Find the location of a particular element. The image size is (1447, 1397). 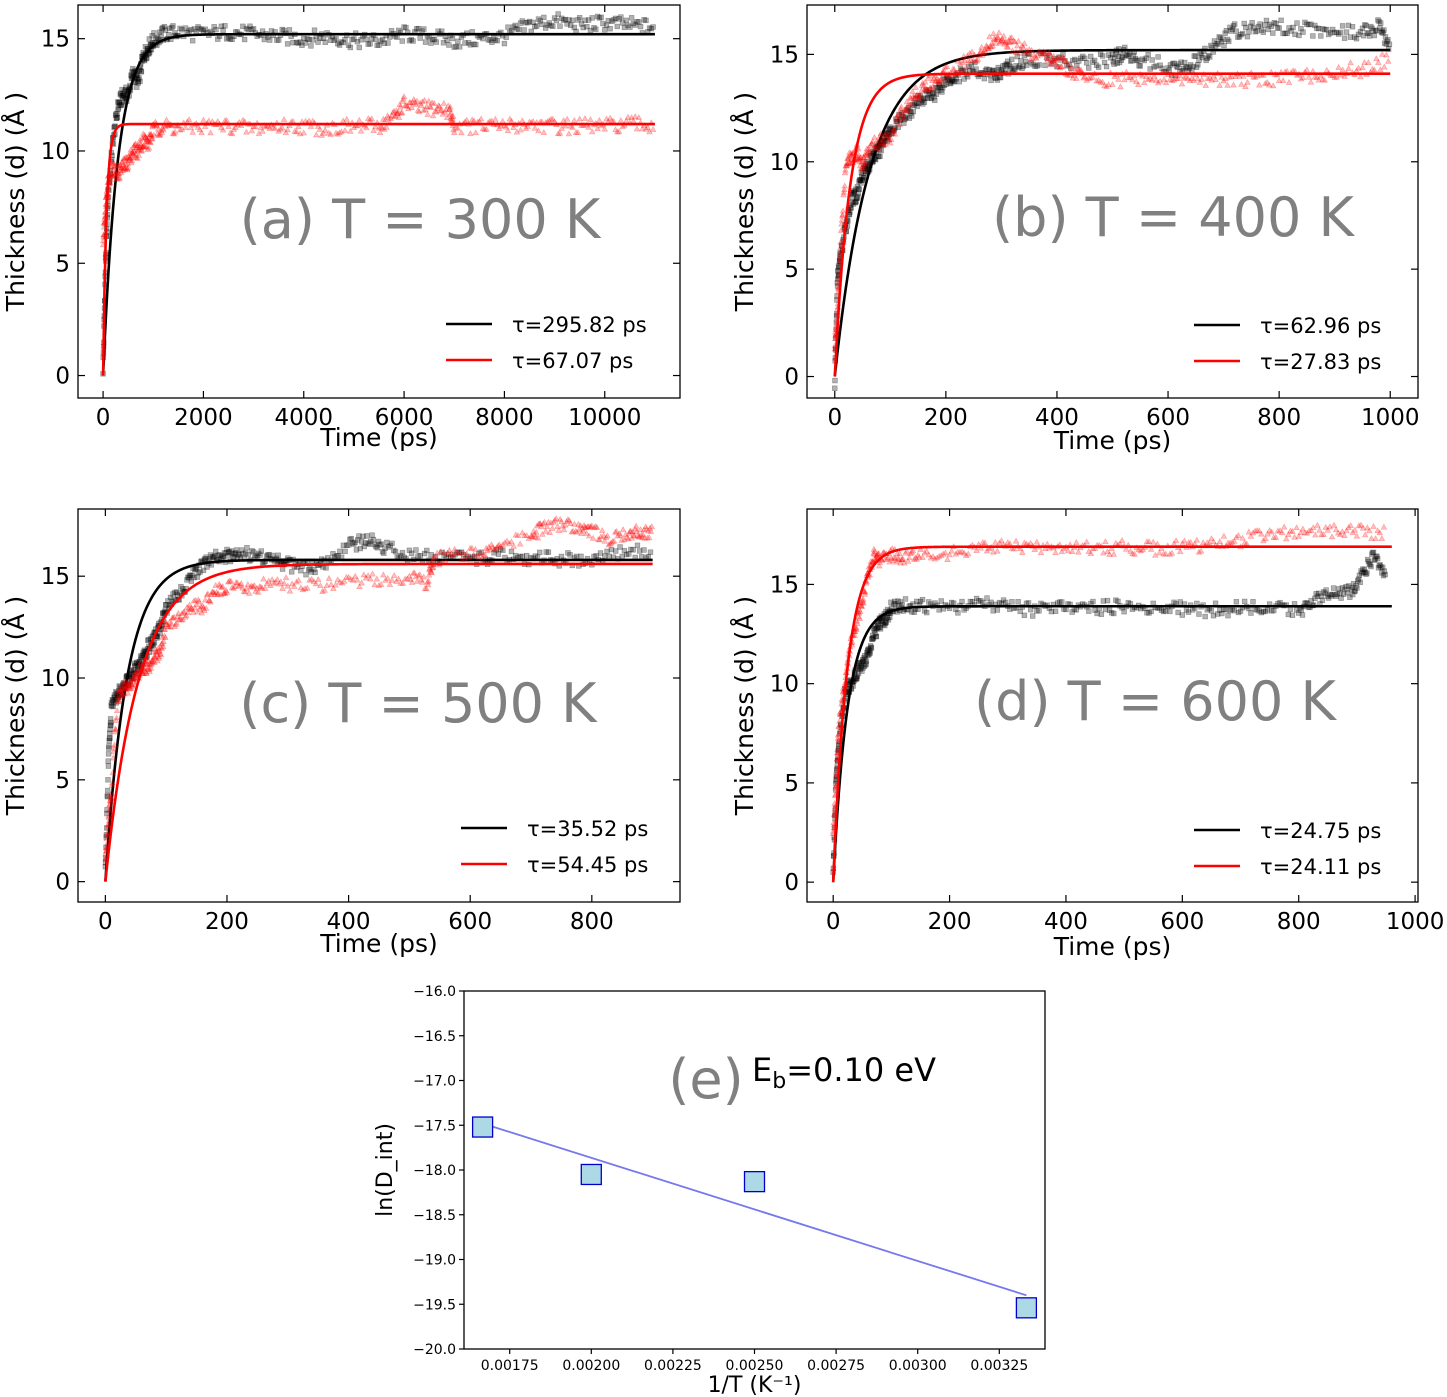

x-tick-label: 1000 is located at coordinates (1415, 922).